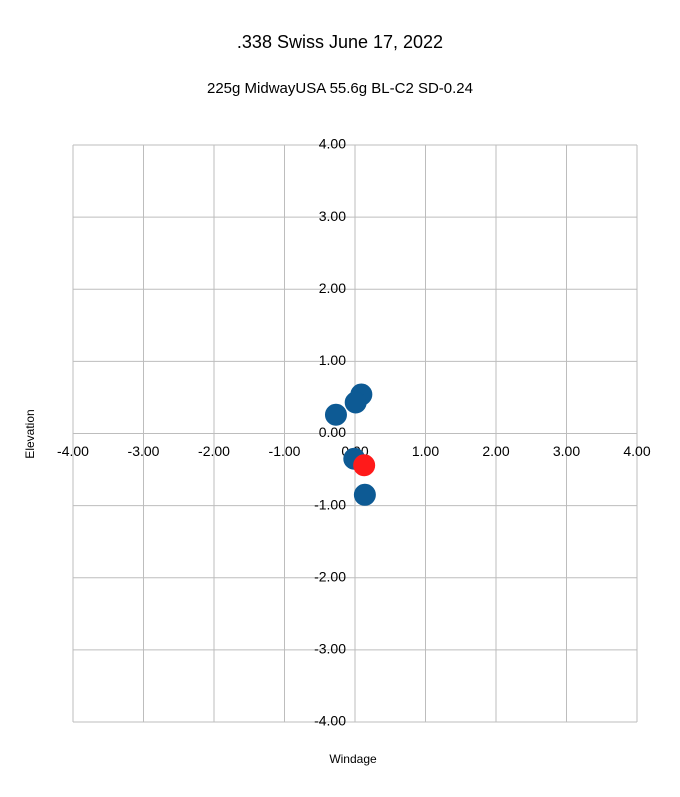 This screenshot has height=797, width=680. What do you see at coordinates (340, 88) in the screenshot?
I see `chart-subtitle: 225g MidwayUSA 55.6g BL-C2 SD-0.24` at bounding box center [340, 88].